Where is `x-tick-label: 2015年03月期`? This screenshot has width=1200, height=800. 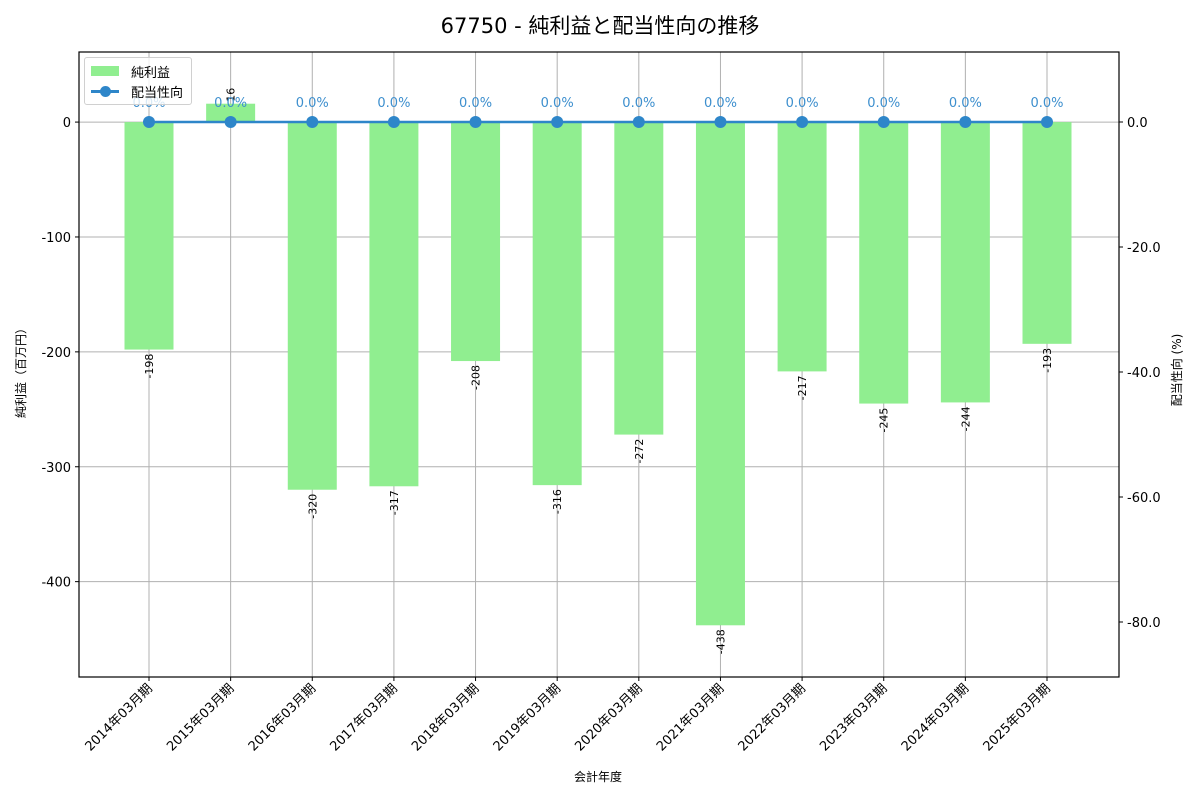 x-tick-label: 2015年03月期 is located at coordinates (200, 717).